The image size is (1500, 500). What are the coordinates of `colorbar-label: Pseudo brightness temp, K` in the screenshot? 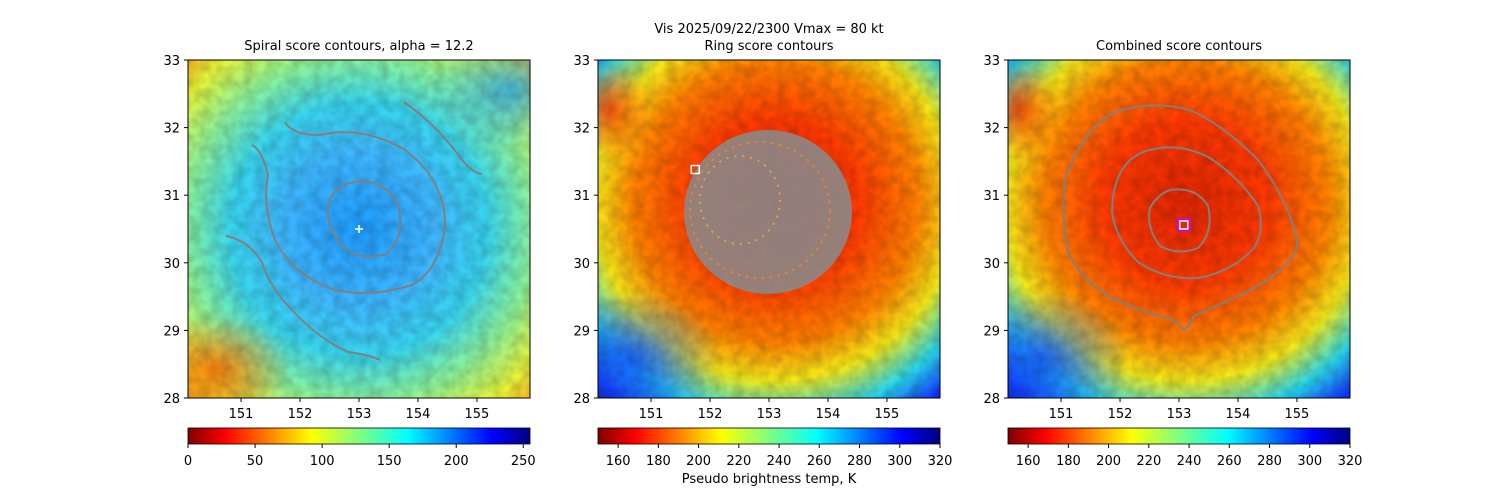 It's located at (769, 479).